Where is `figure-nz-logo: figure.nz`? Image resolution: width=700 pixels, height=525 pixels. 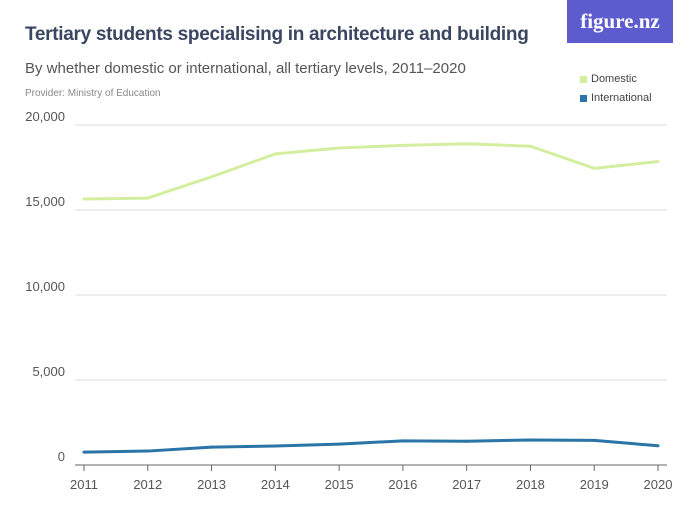
figure-nz-logo: figure.nz is located at coordinates (620, 21).